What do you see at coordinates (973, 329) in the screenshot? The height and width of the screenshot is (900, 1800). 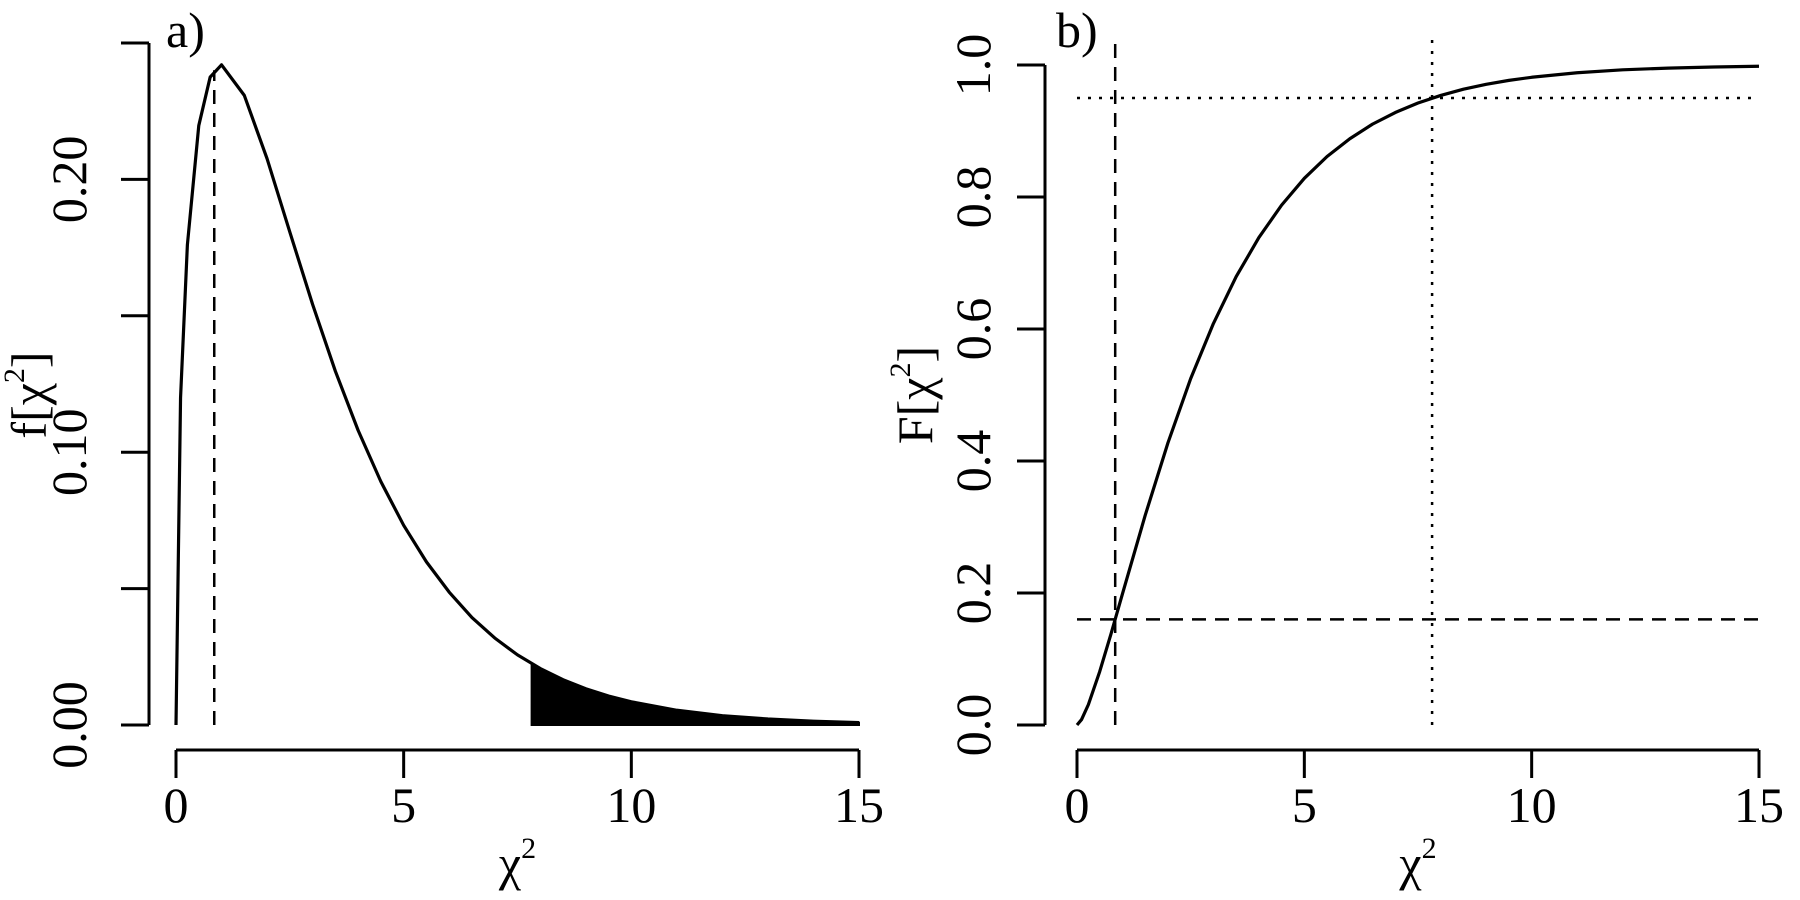 I see `y-tick-label: 0.6` at bounding box center [973, 329].